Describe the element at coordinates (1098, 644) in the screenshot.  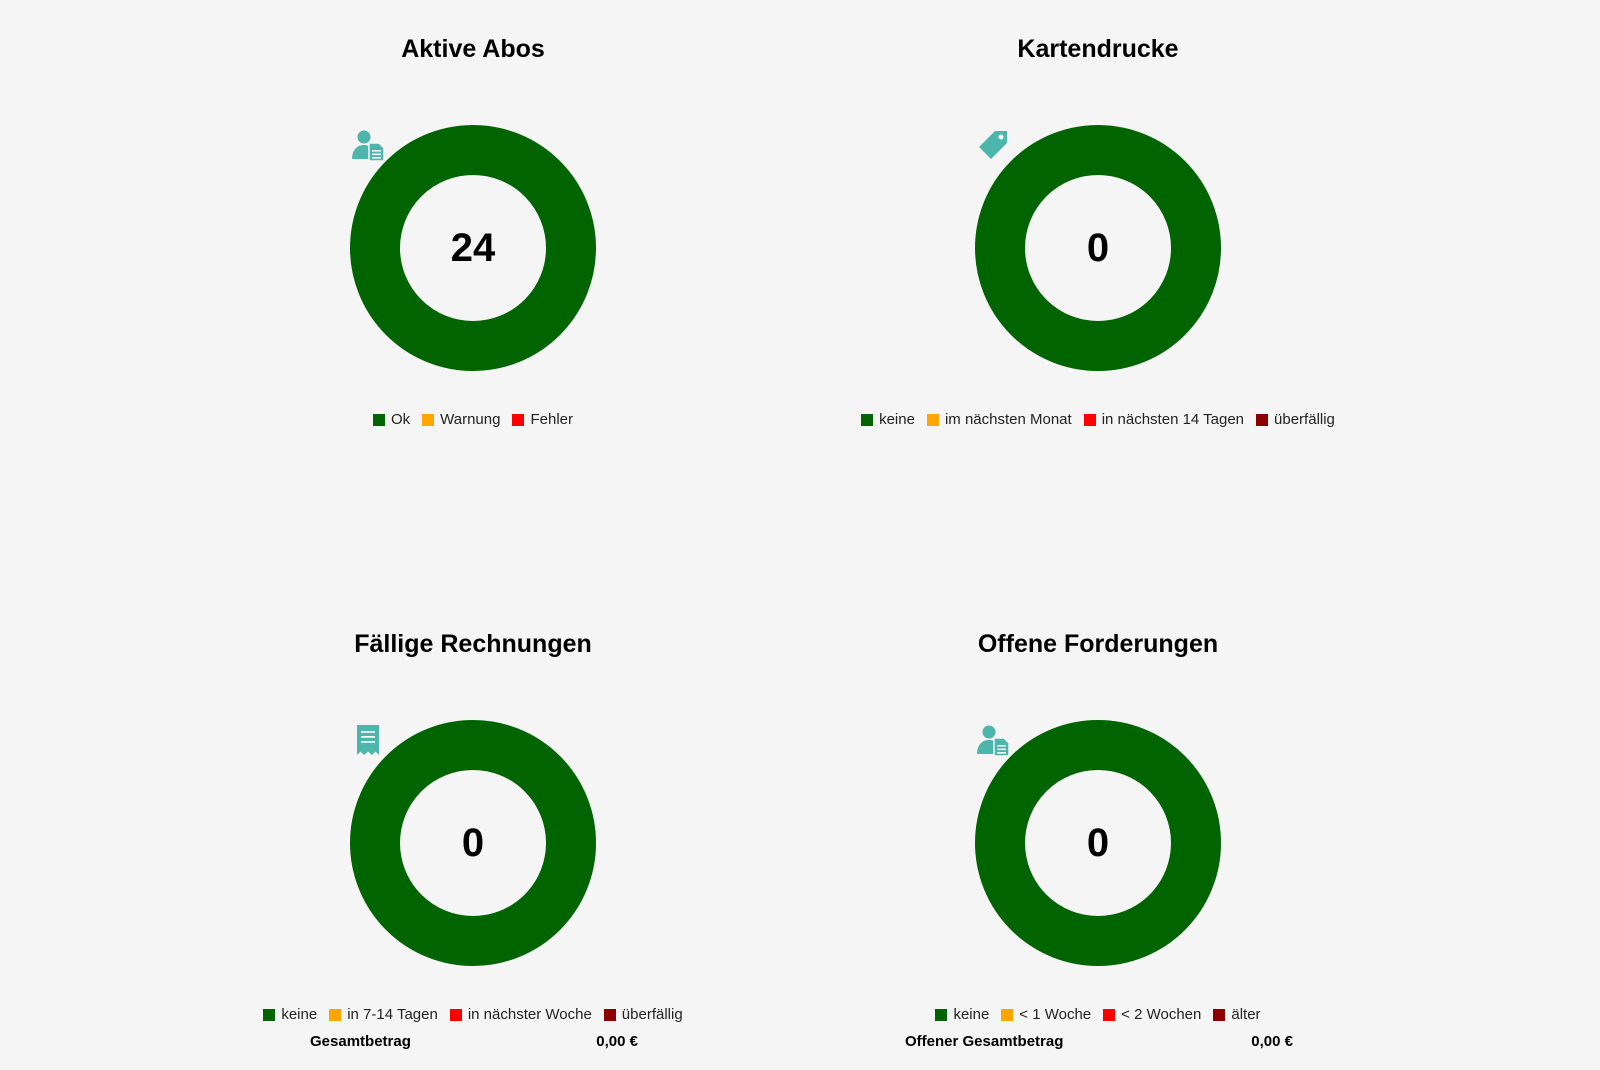
I see `panel-title: Offene Forderungen` at that location.